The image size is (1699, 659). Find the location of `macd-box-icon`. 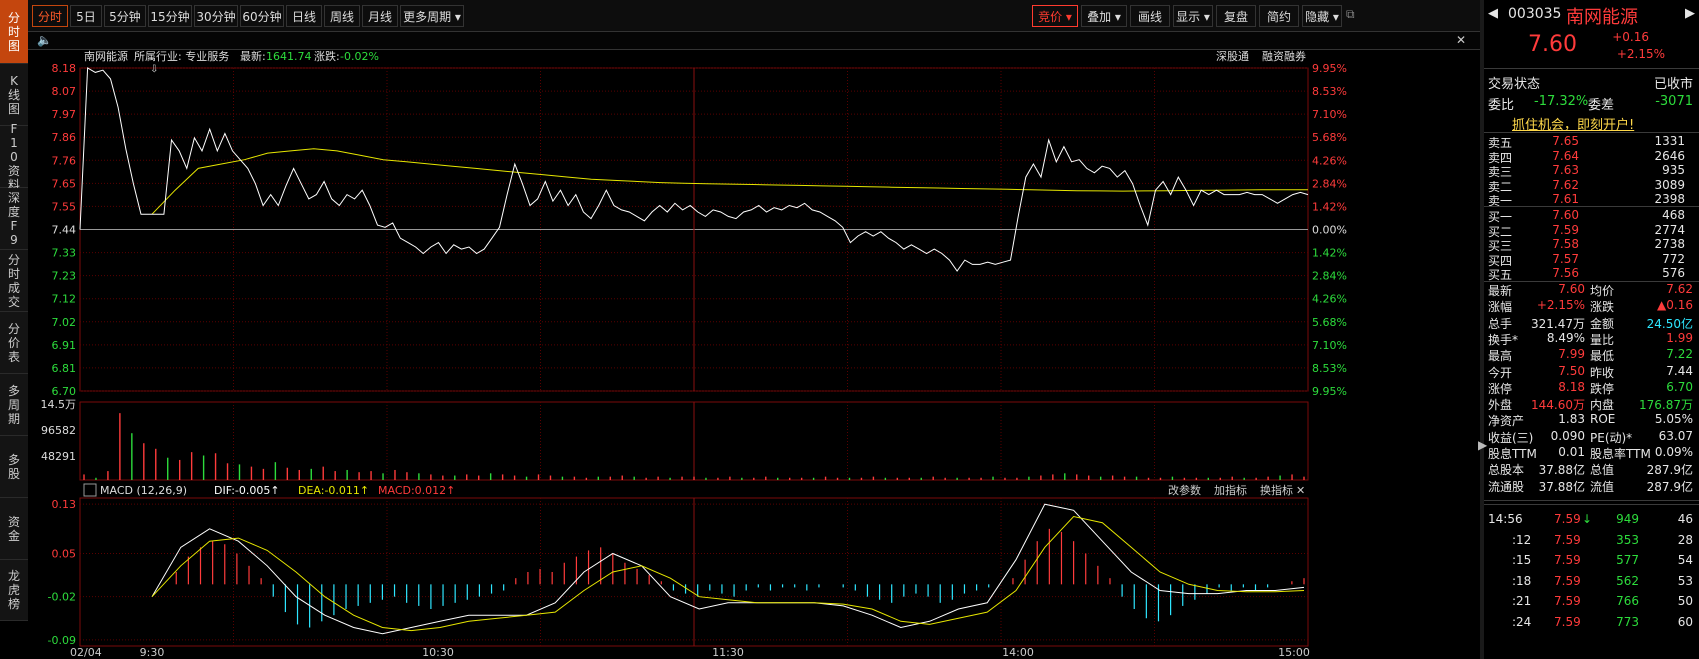

macd-box-icon is located at coordinates (90, 490).